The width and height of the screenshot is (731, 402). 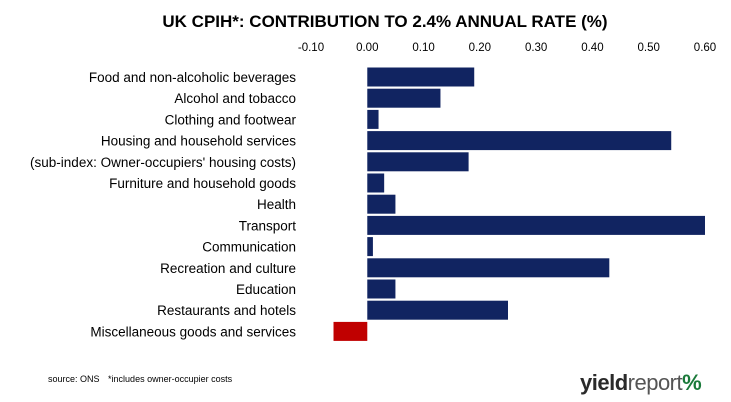 What do you see at coordinates (536, 48) in the screenshot?
I see `x-tick-label: 0.30` at bounding box center [536, 48].